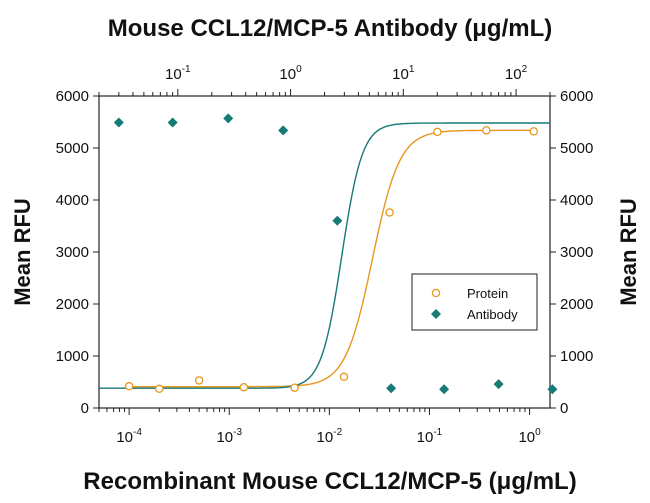  I want to click on x-tick-label: 10⁻², so click(330, 436).